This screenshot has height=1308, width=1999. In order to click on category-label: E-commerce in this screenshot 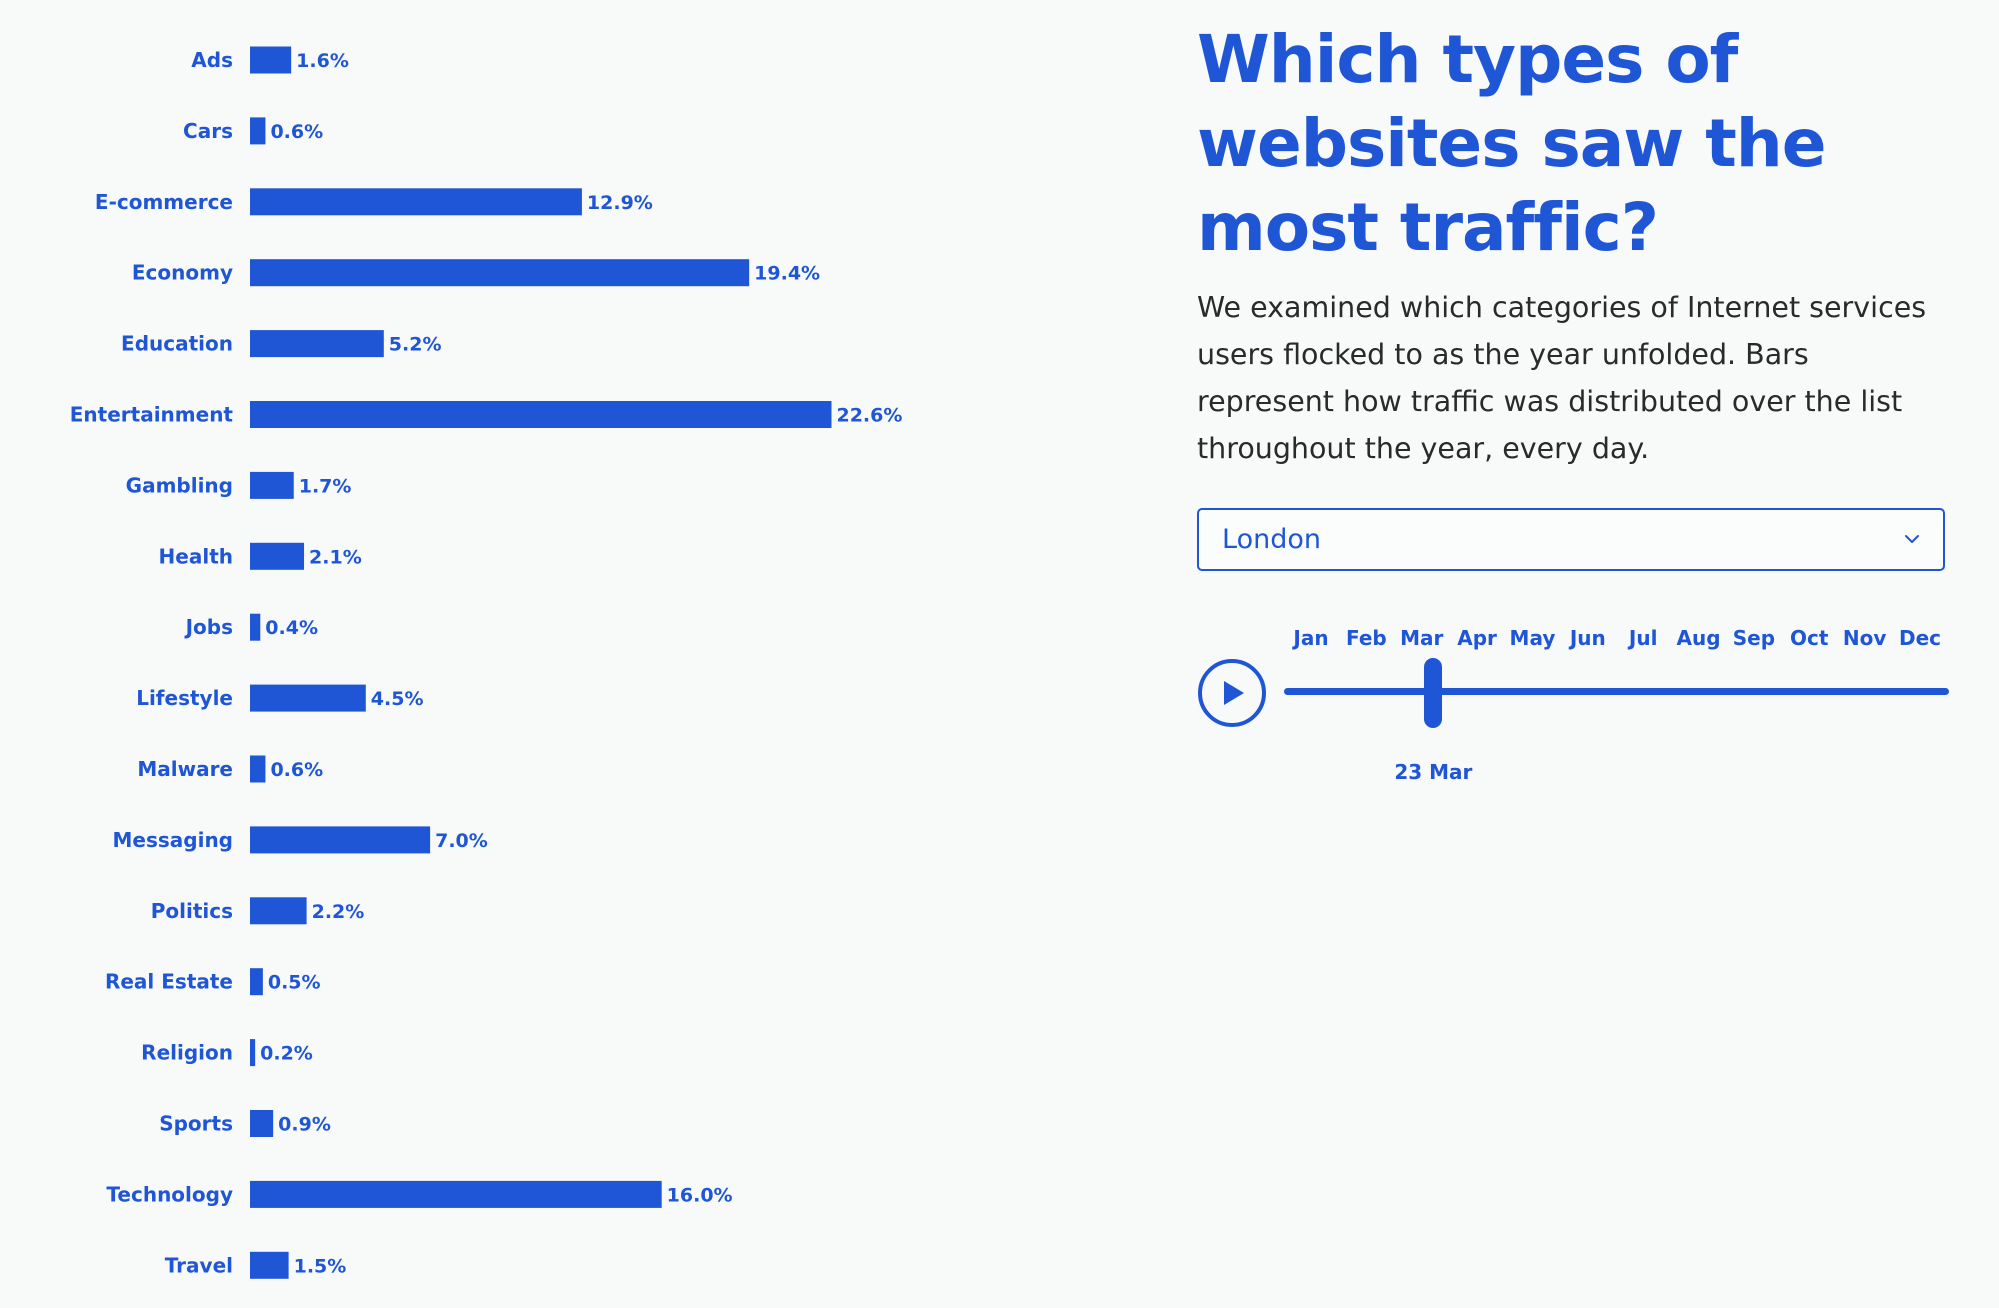, I will do `click(164, 202)`.